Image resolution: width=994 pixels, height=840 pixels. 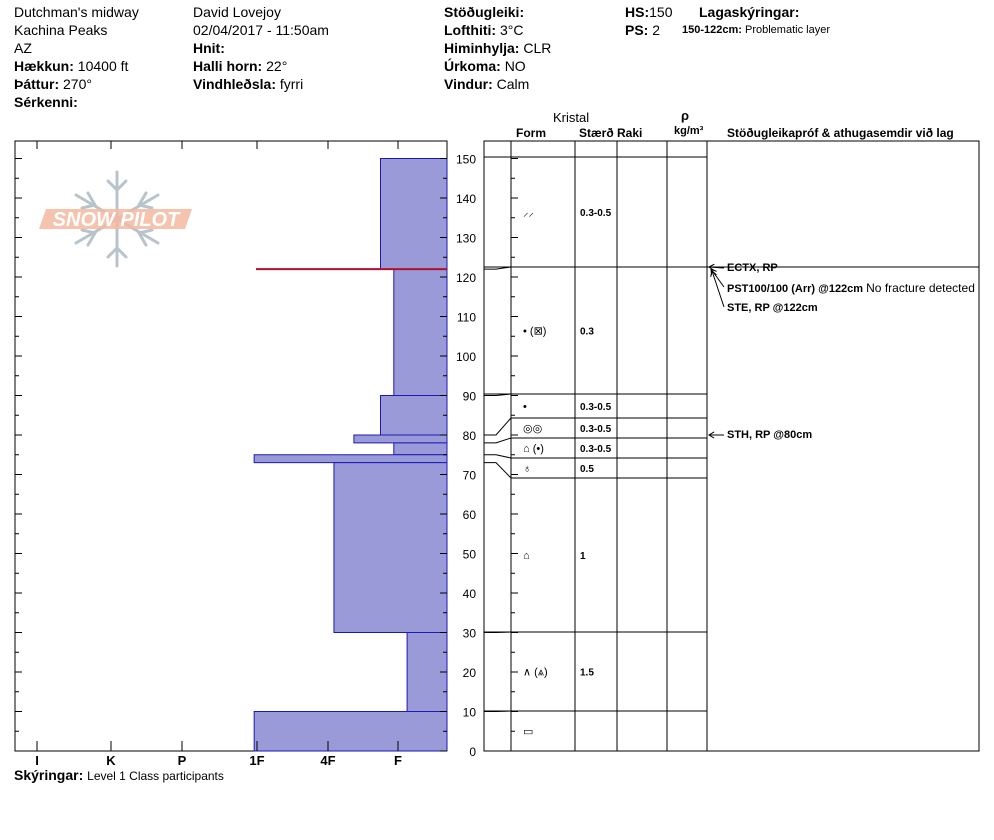 I want to click on aspect-label: Þáttur:, so click(x=37, y=84).